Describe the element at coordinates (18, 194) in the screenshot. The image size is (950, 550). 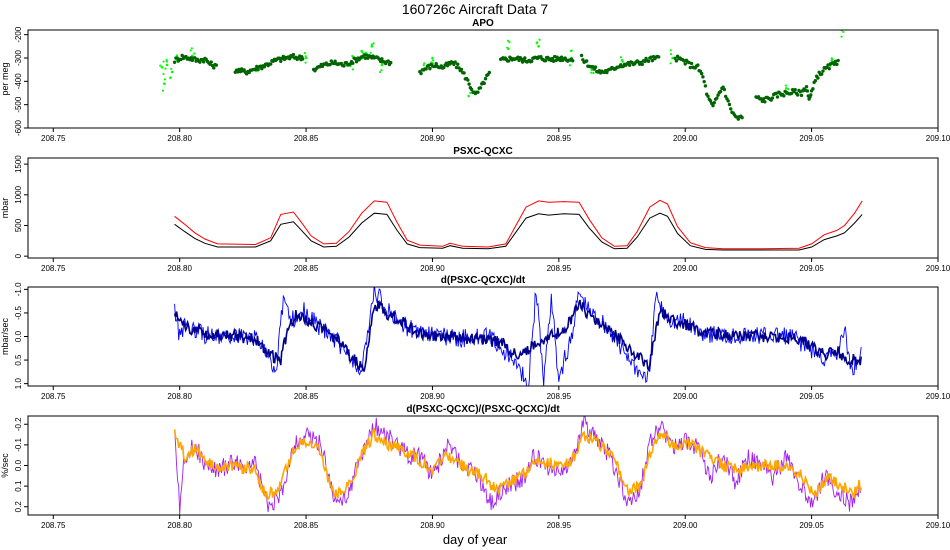
I see `y-tick-label: 1000` at that location.